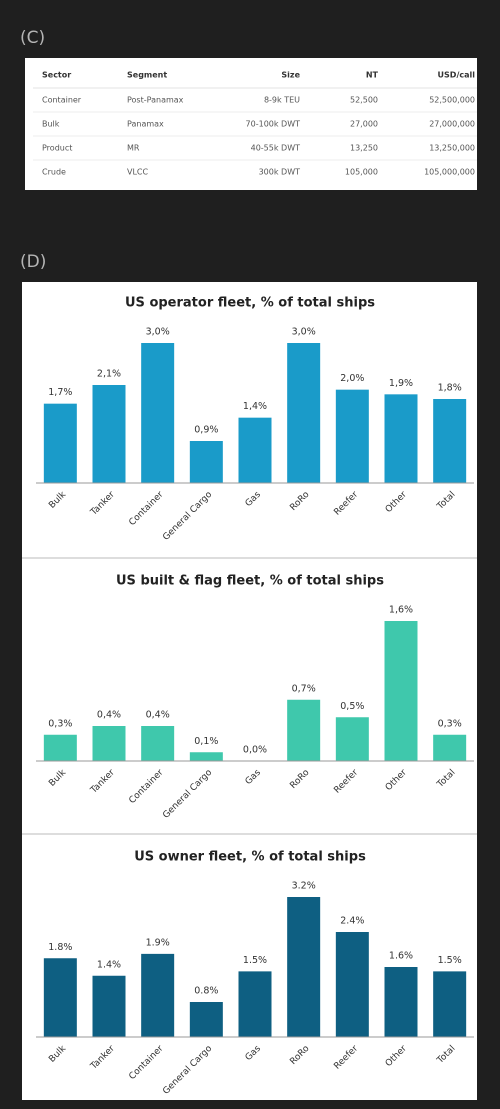 This screenshot has height=1109, width=500. Describe the element at coordinates (452, 100) in the screenshot. I see `table-cell: 52,500,000` at that location.